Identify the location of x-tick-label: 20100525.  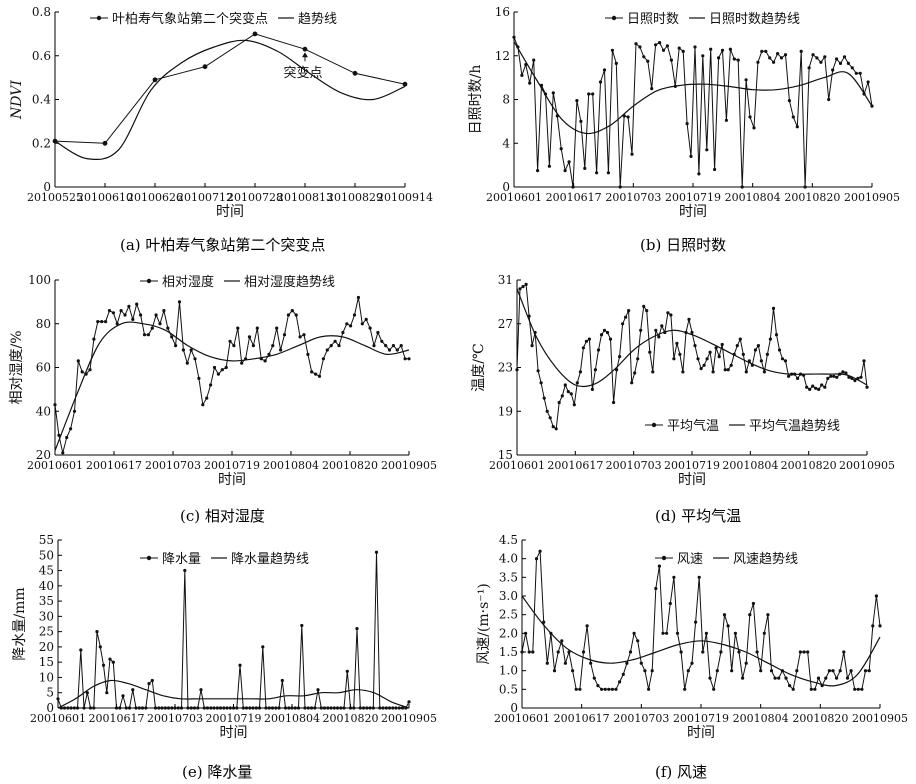
(55, 197).